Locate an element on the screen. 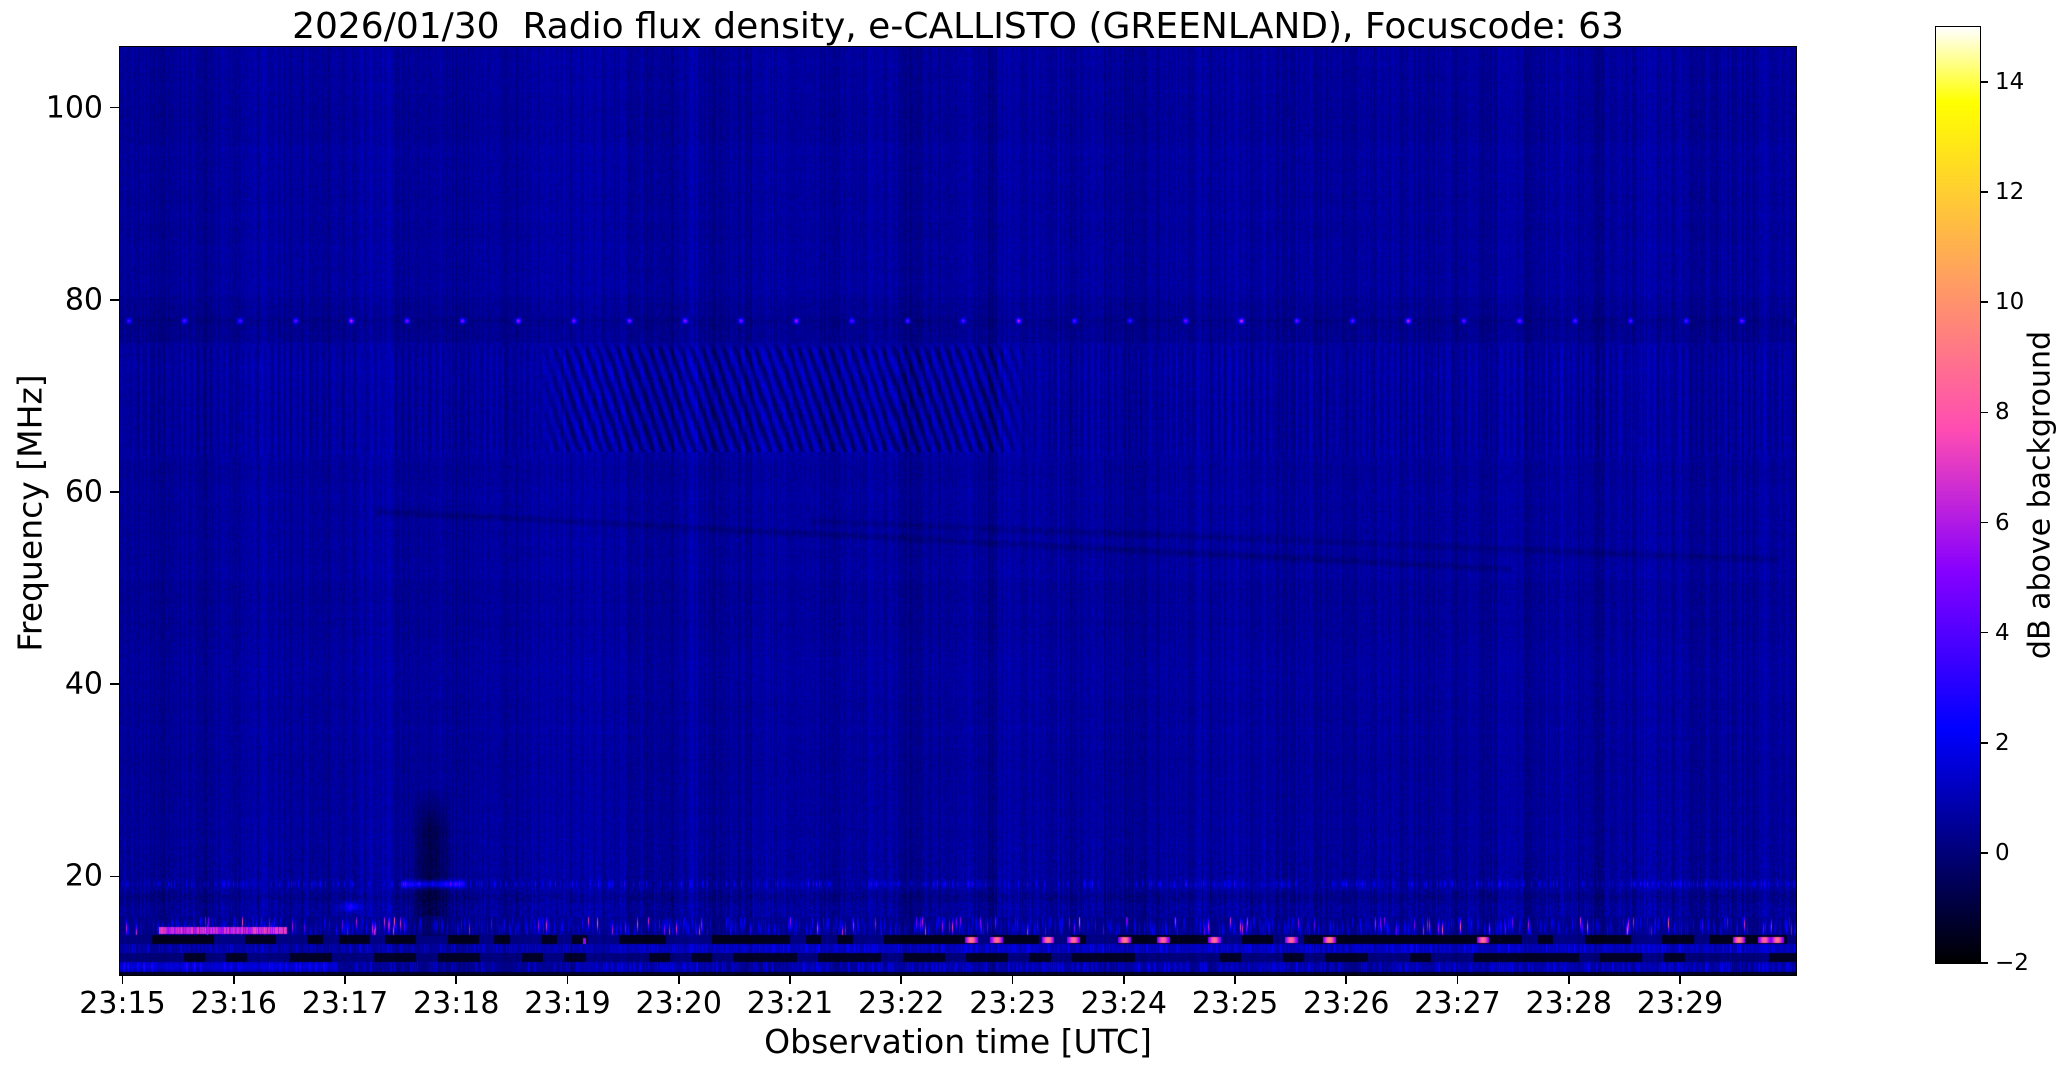 This screenshot has width=2066, height=1067. y-axis-label: Frequency [MHz] is located at coordinates (30, 513).